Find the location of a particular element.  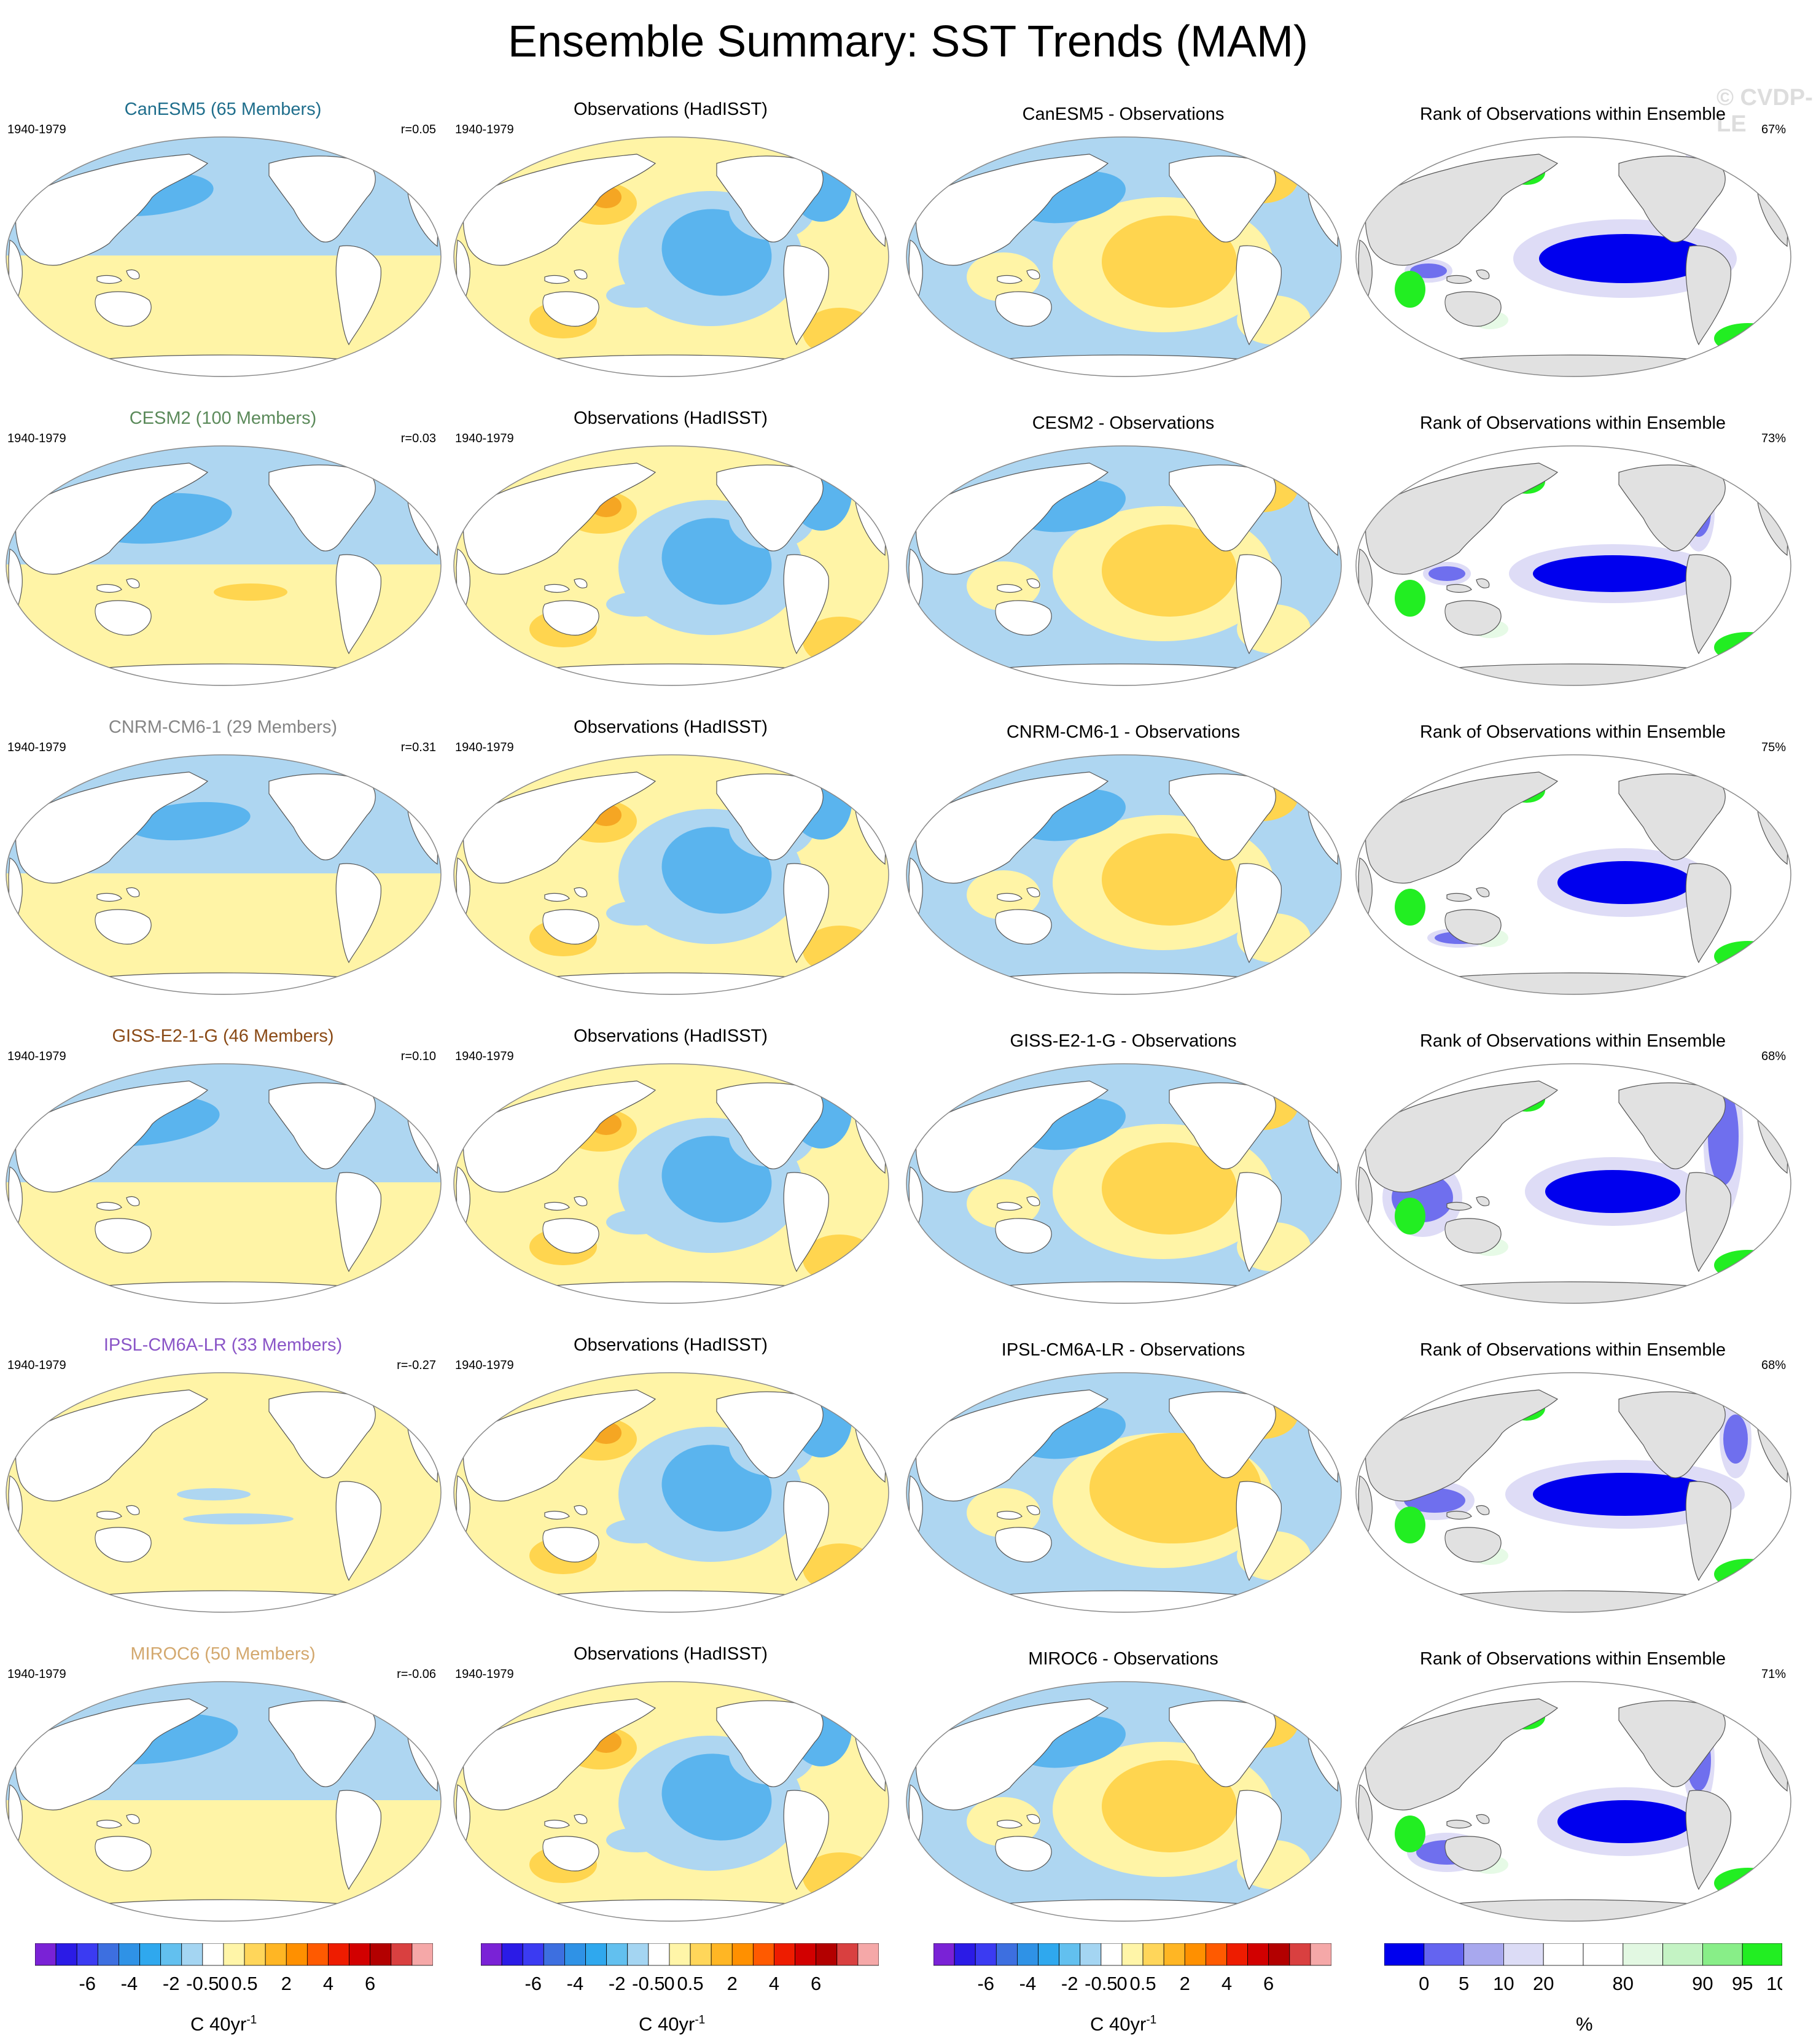

colorbar-tick-label: 2 is located at coordinates (286, 1983).